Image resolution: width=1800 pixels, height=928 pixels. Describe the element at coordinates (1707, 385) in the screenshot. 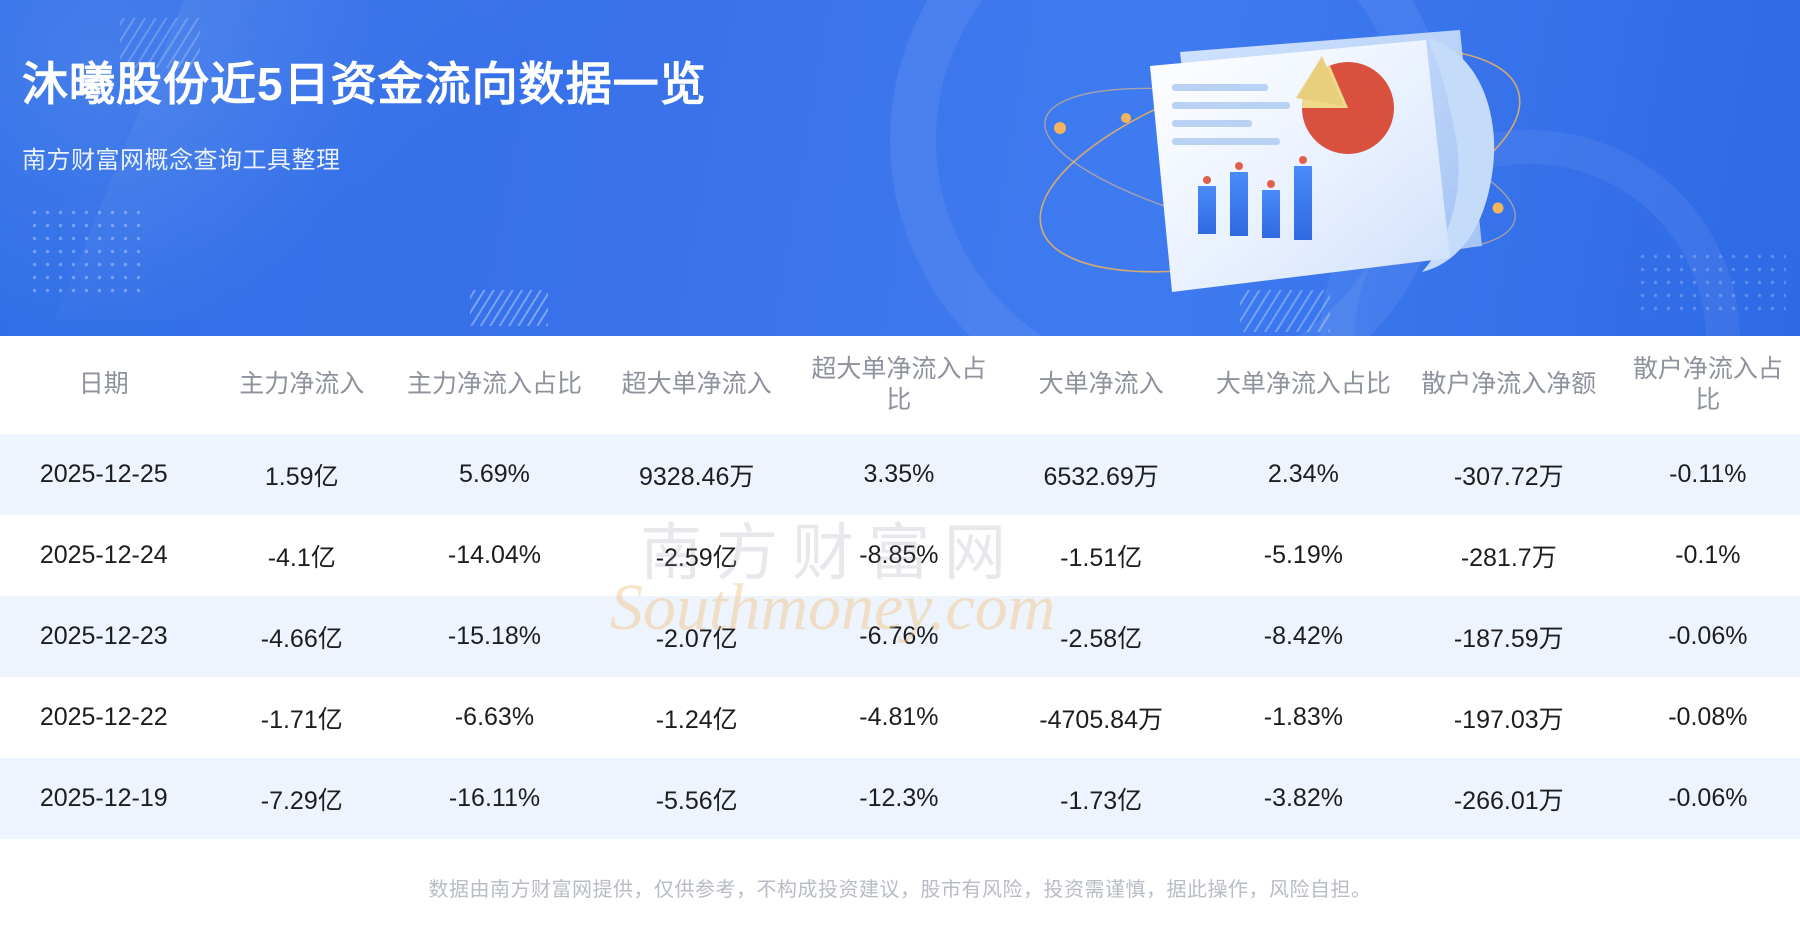

I see `column-header-retail-net-inflow-pct: 散户净流入占比` at that location.